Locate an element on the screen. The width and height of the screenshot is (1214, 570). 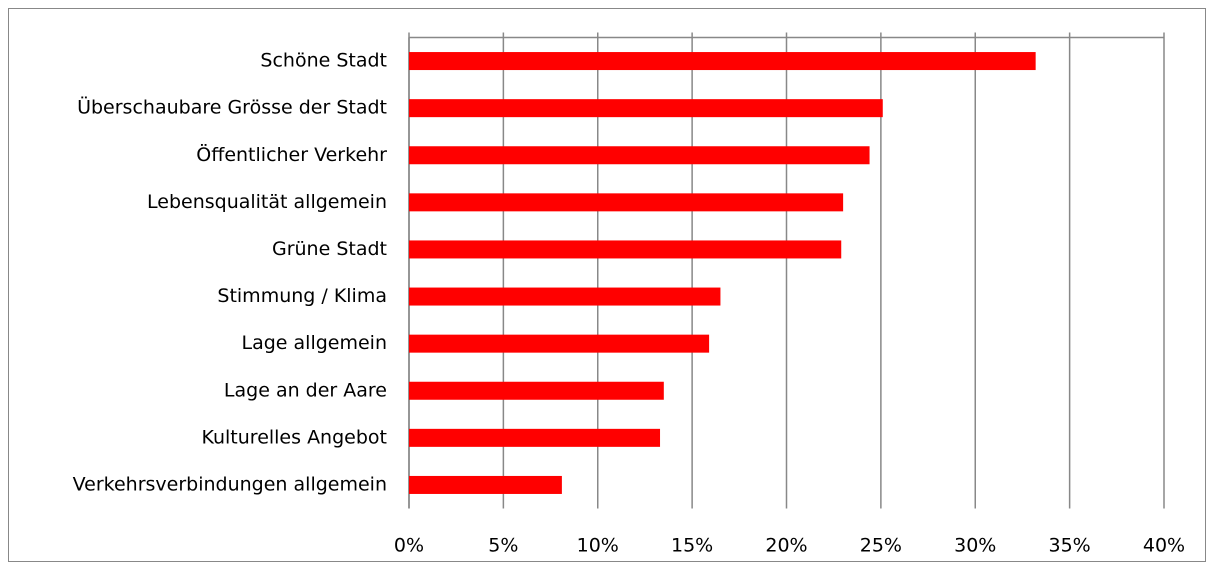
x-tick-label: 20% is located at coordinates (786, 546).